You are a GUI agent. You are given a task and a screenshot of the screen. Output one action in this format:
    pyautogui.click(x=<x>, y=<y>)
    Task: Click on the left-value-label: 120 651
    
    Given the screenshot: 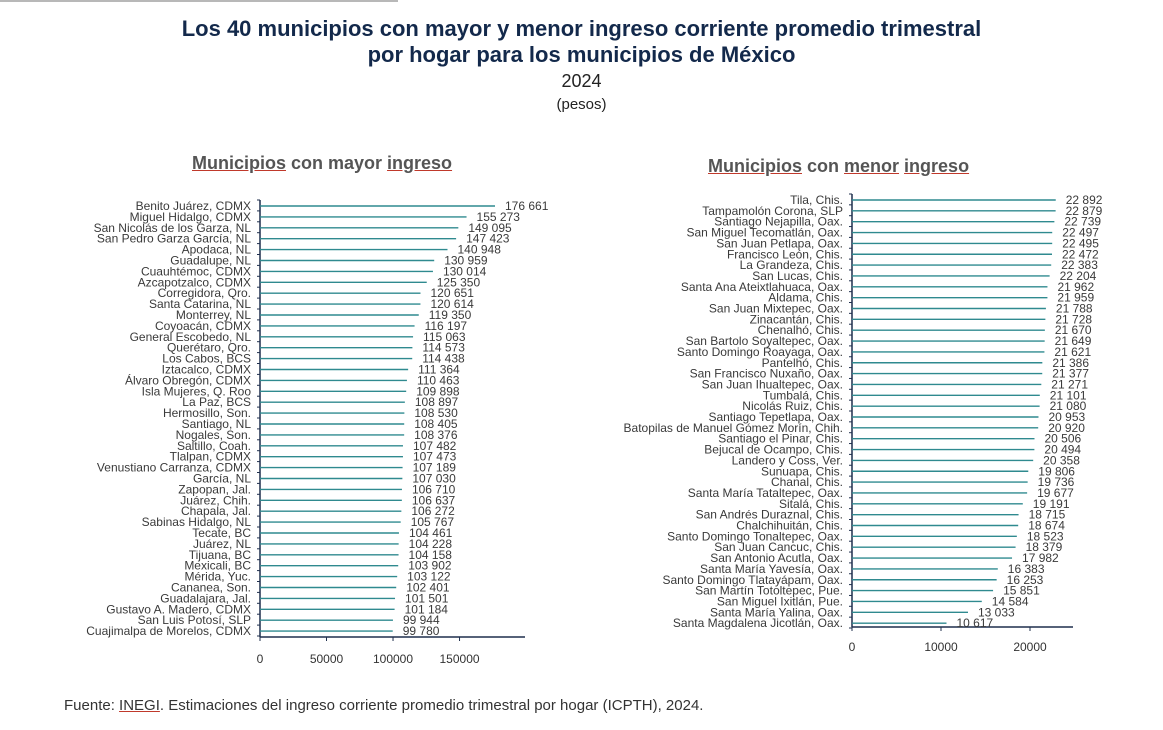 What is the action you would take?
    pyautogui.click(x=452, y=293)
    